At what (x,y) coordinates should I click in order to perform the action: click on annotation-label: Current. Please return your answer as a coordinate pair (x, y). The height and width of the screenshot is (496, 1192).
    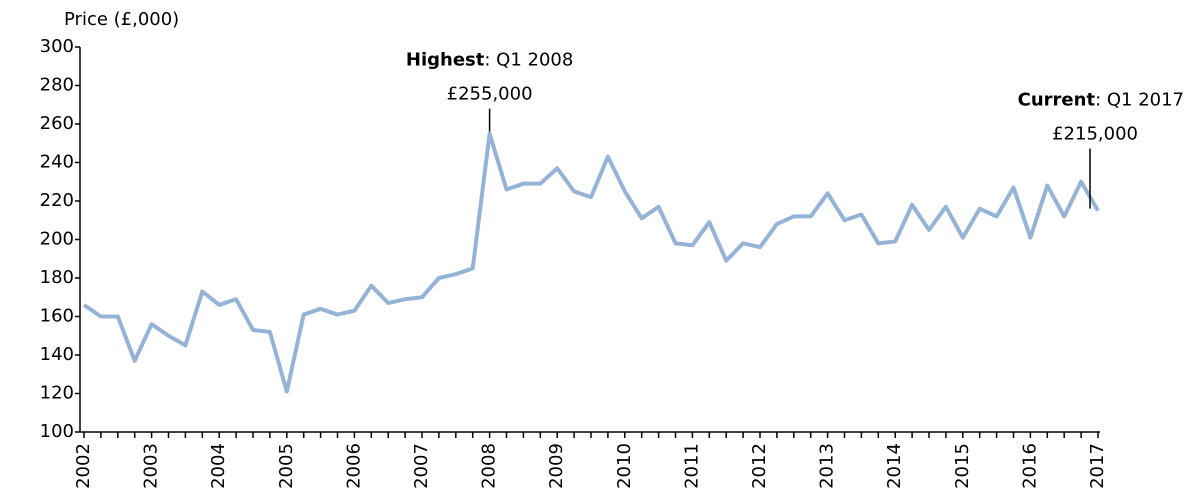
    Looking at the image, I should click on (1057, 100).